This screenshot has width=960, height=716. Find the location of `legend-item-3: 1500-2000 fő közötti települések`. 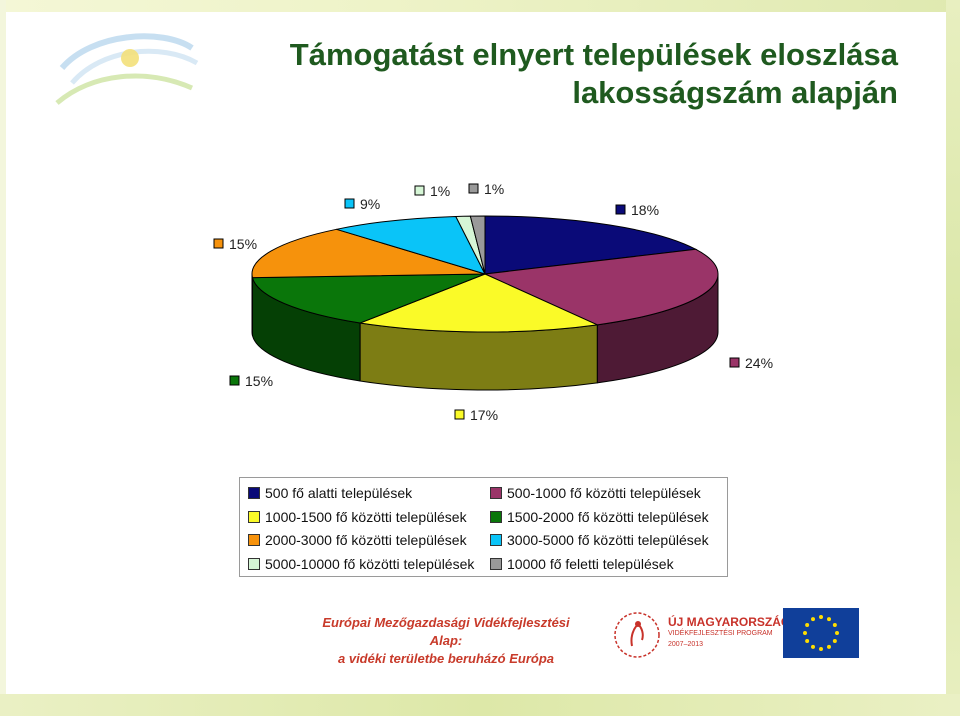

legend-item-3: 1500-2000 fő közötti települések is located at coordinates (599, 517).